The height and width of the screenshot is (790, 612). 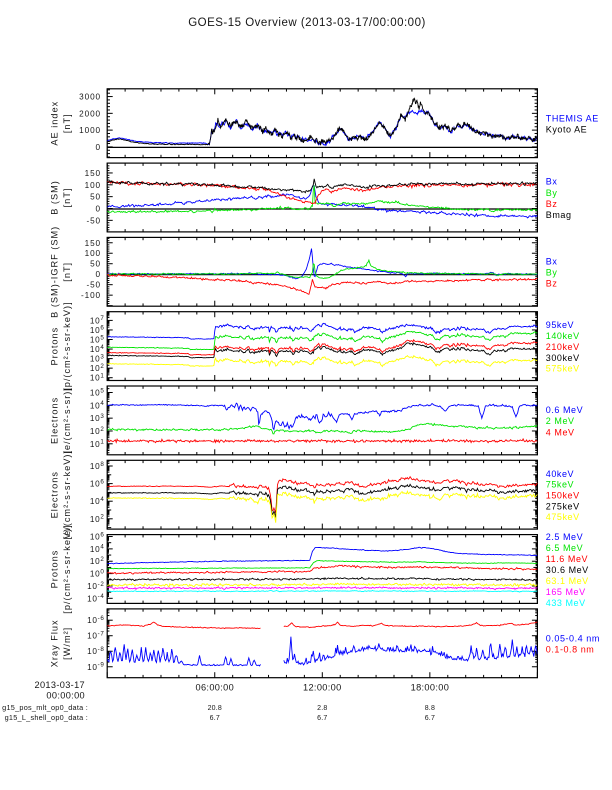 I want to click on svg-text: 2 MeV, so click(x=560, y=421).